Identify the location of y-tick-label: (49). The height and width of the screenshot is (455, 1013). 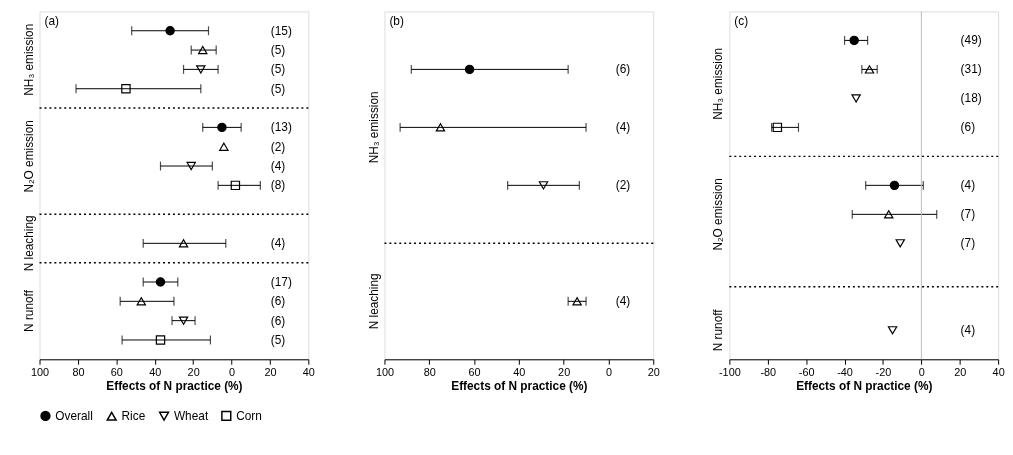
(971, 40).